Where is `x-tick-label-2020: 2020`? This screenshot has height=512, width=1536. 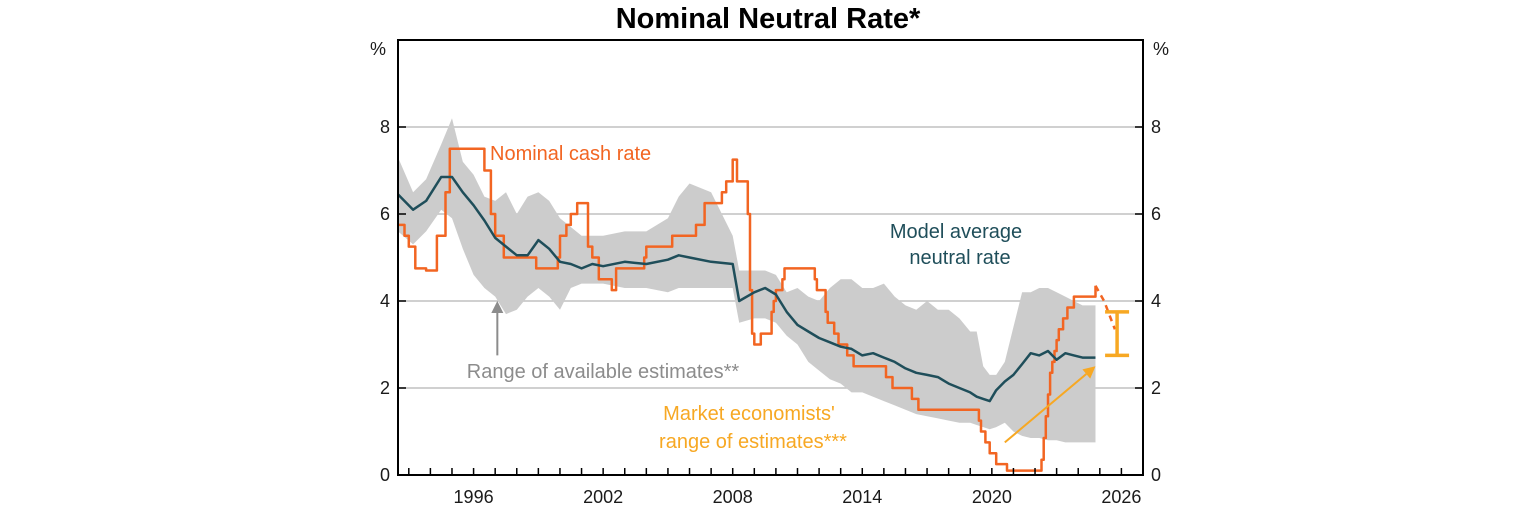 x-tick-label-2020: 2020 is located at coordinates (992, 497).